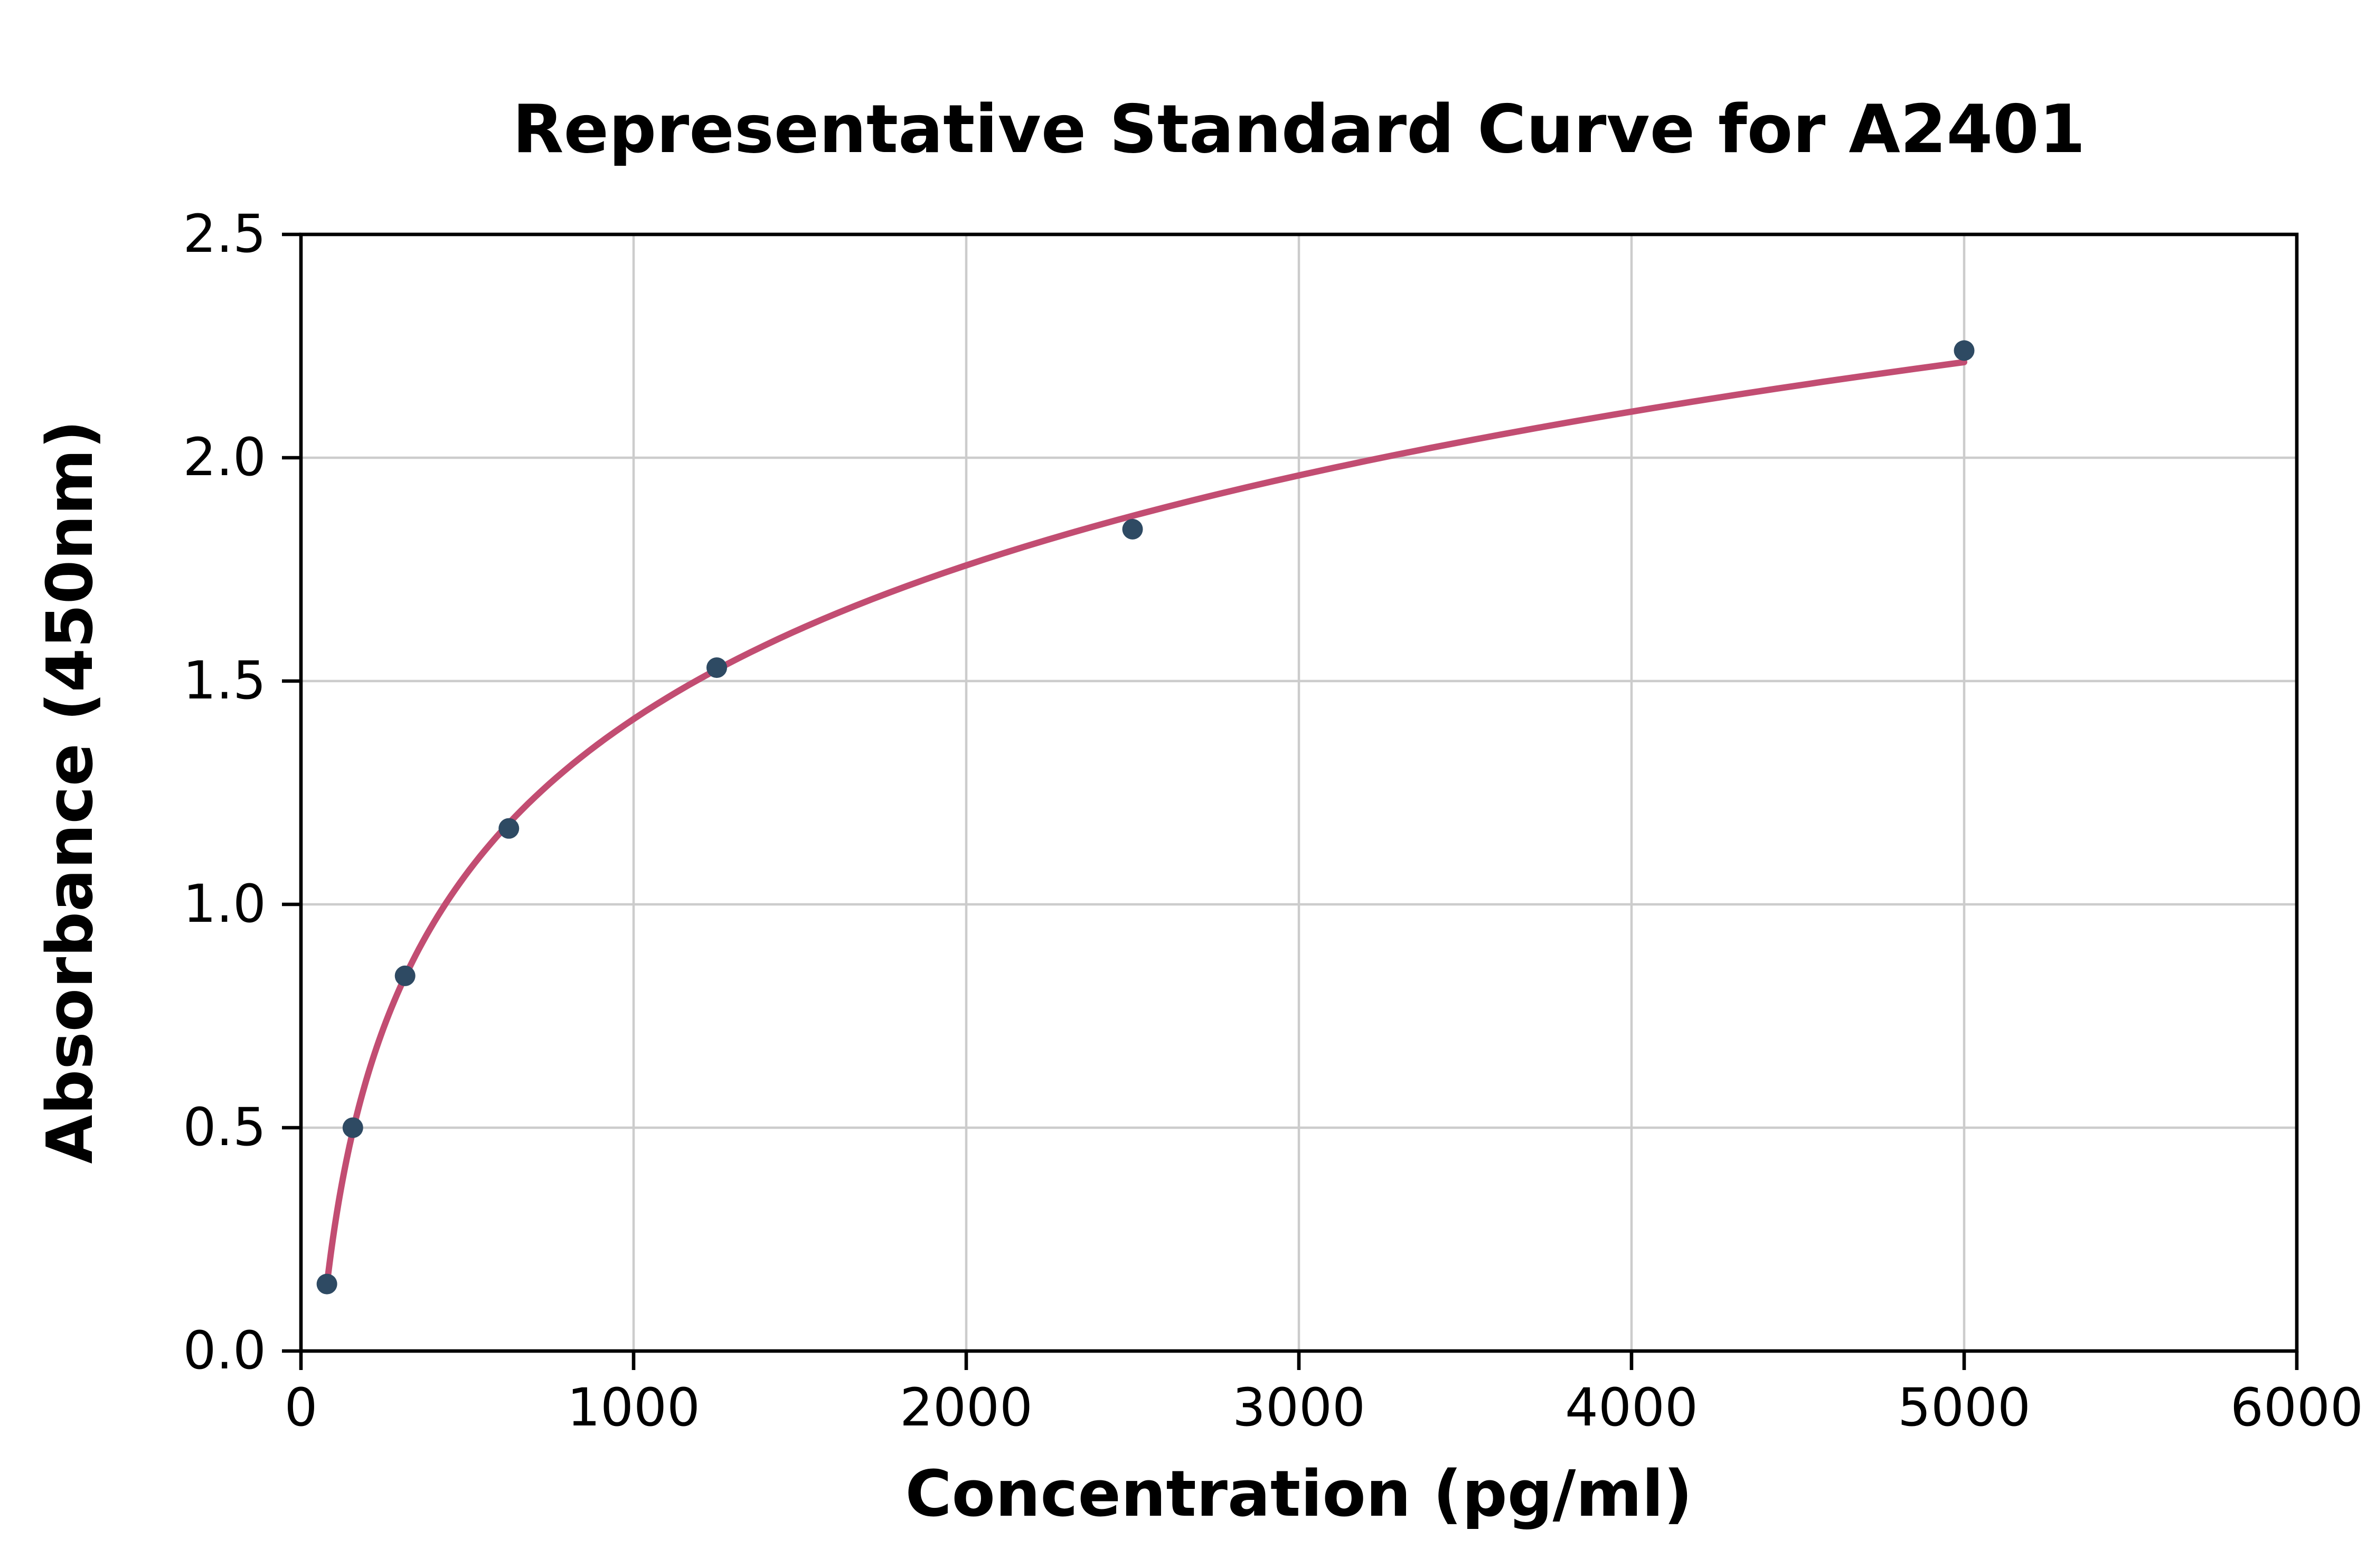 This screenshot has height=1568, width=2376. I want to click on x-tick-label: 1000, so click(634, 1408).